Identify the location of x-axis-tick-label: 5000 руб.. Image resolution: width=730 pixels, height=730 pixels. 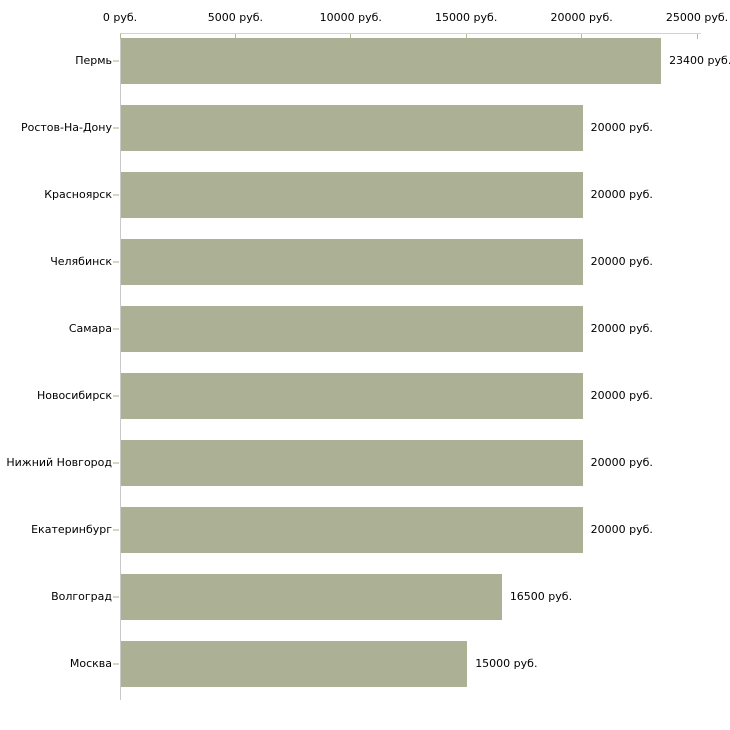
(235, 17).